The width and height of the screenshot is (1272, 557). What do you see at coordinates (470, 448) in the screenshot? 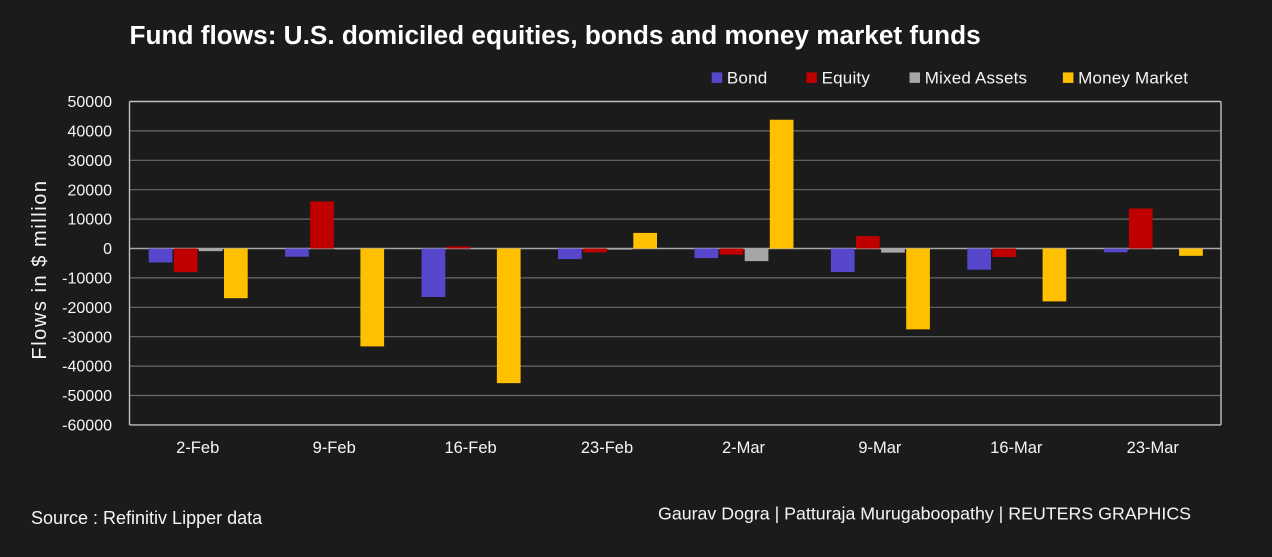
I see `svg-text: 16-Feb` at bounding box center [470, 448].